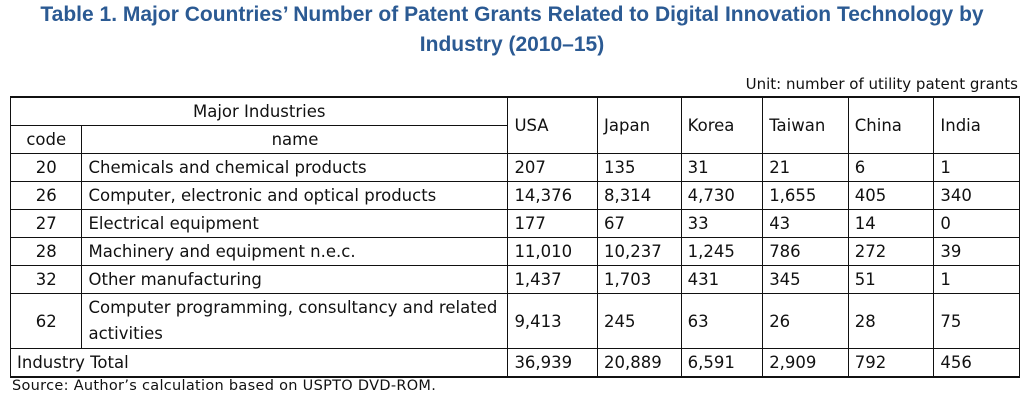 The image size is (1024, 402). Describe the element at coordinates (722, 195) in the screenshot. I see `cell-korea: 4,730` at that location.